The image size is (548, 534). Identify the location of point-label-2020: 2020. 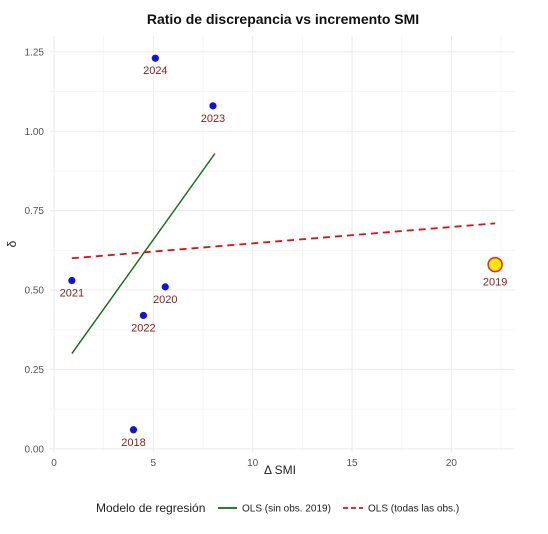
(165, 300).